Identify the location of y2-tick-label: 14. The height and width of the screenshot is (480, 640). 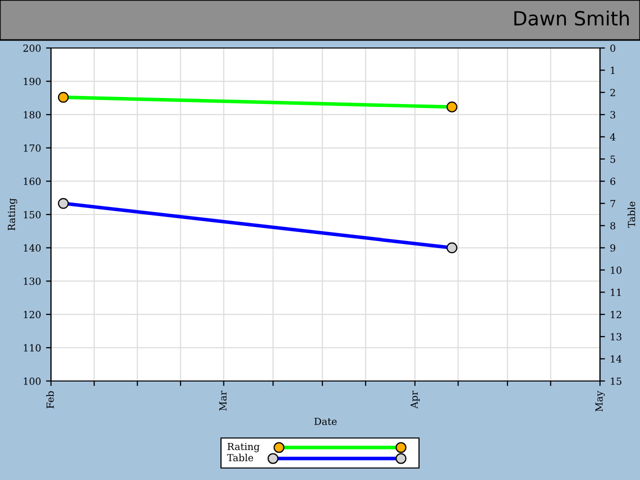
(616, 358).